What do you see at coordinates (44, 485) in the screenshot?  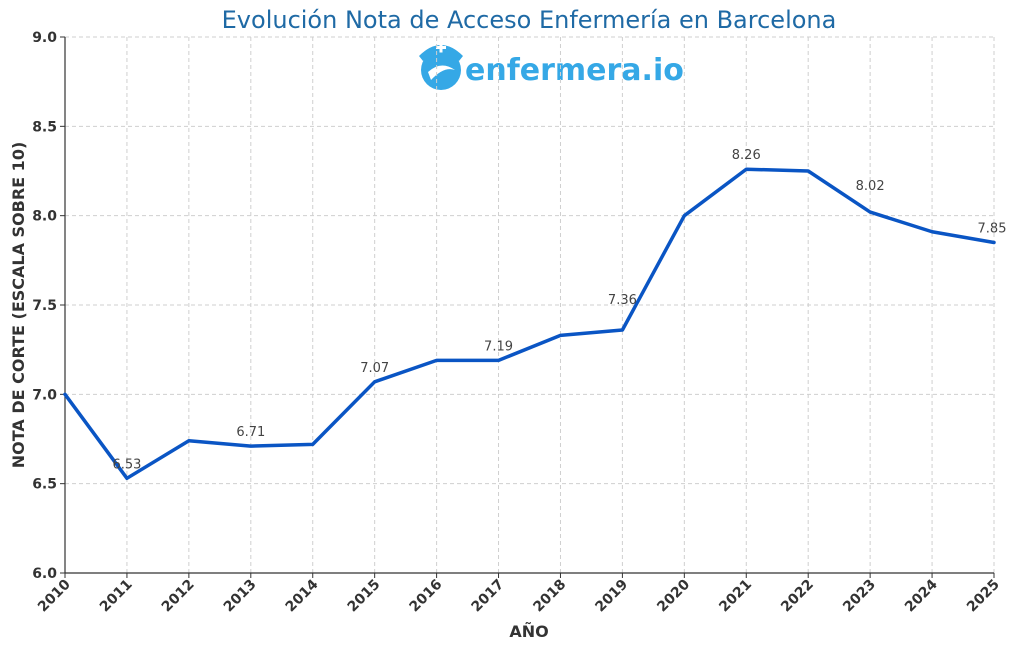 I see `y-tick-label: 6.5` at bounding box center [44, 485].